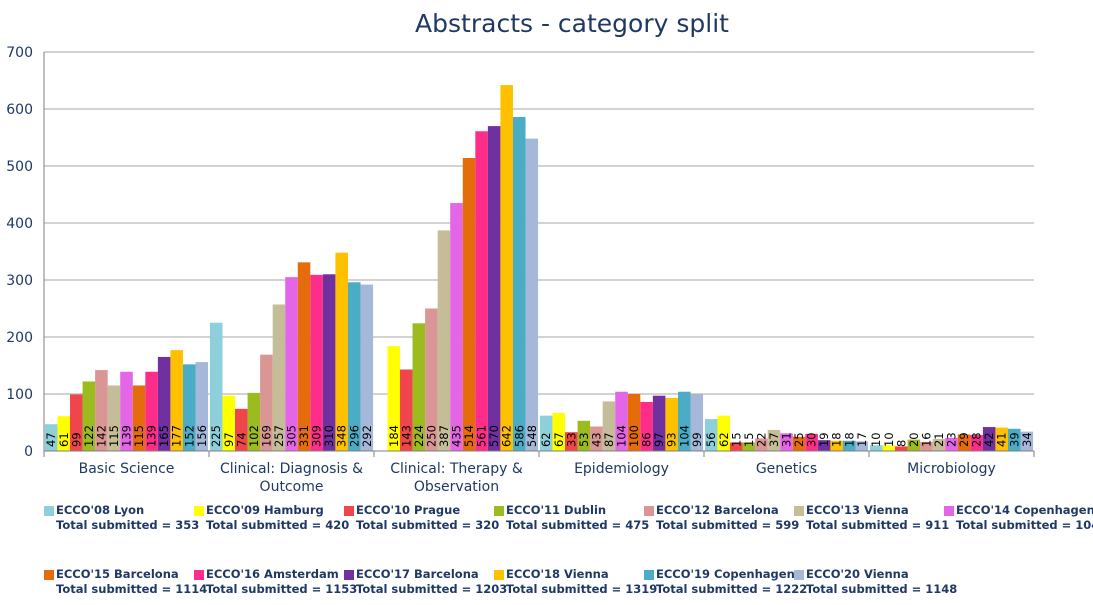  I want to click on data-label: 20, so click(914, 439).